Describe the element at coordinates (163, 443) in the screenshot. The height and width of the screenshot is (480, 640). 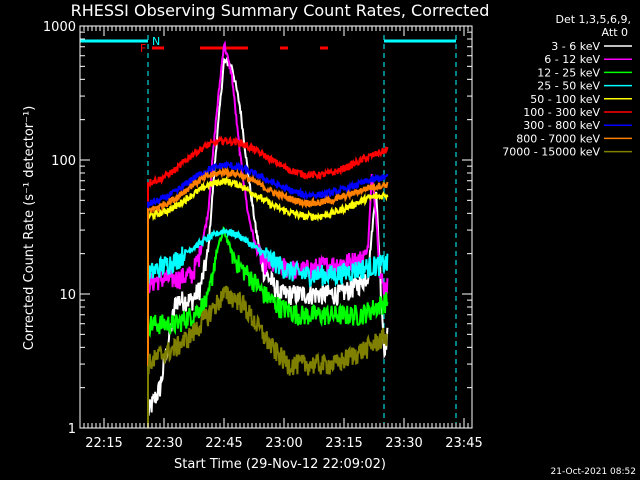
I see `x-tick-label: 22:30` at that location.